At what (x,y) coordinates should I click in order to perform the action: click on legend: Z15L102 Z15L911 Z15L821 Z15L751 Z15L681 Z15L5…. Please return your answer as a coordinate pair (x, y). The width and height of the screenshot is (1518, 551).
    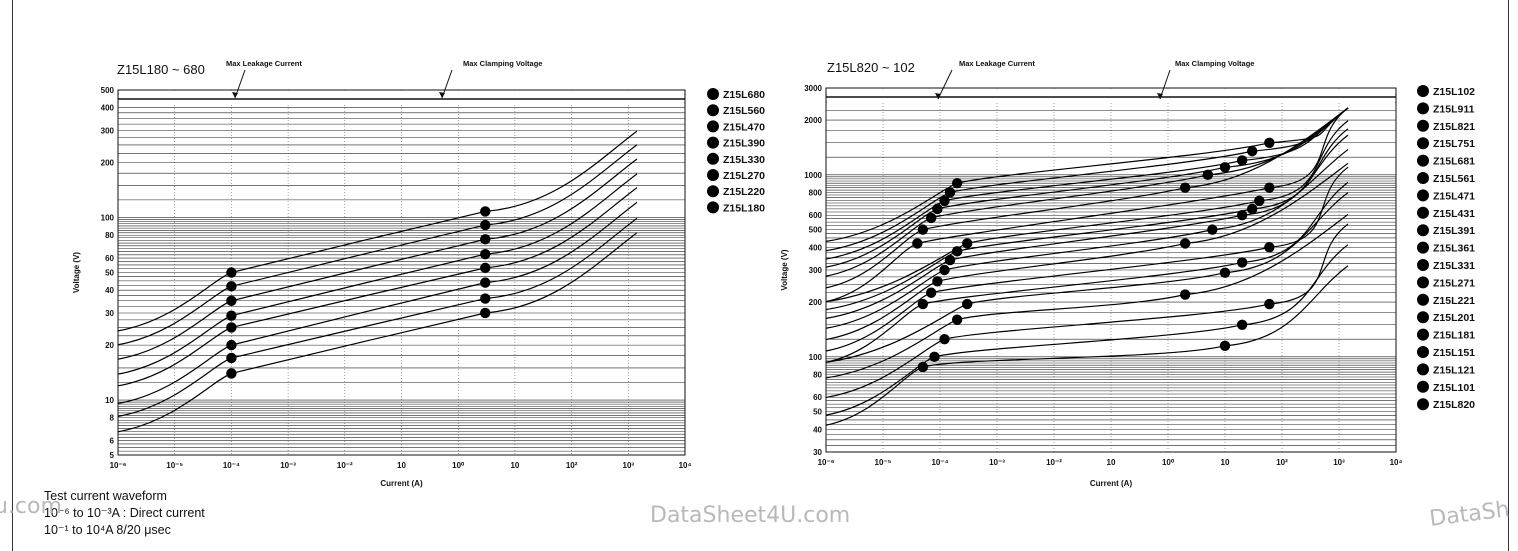
    Looking at the image, I should click on (1446, 248).